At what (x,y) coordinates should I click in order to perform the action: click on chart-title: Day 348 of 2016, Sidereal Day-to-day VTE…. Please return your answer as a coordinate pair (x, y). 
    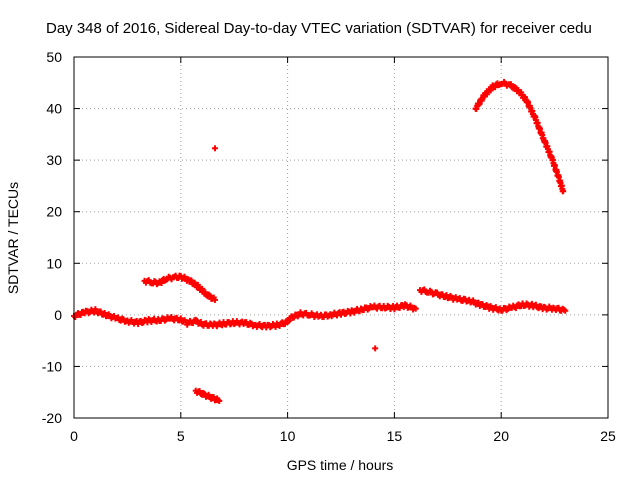
    Looking at the image, I should click on (319, 28).